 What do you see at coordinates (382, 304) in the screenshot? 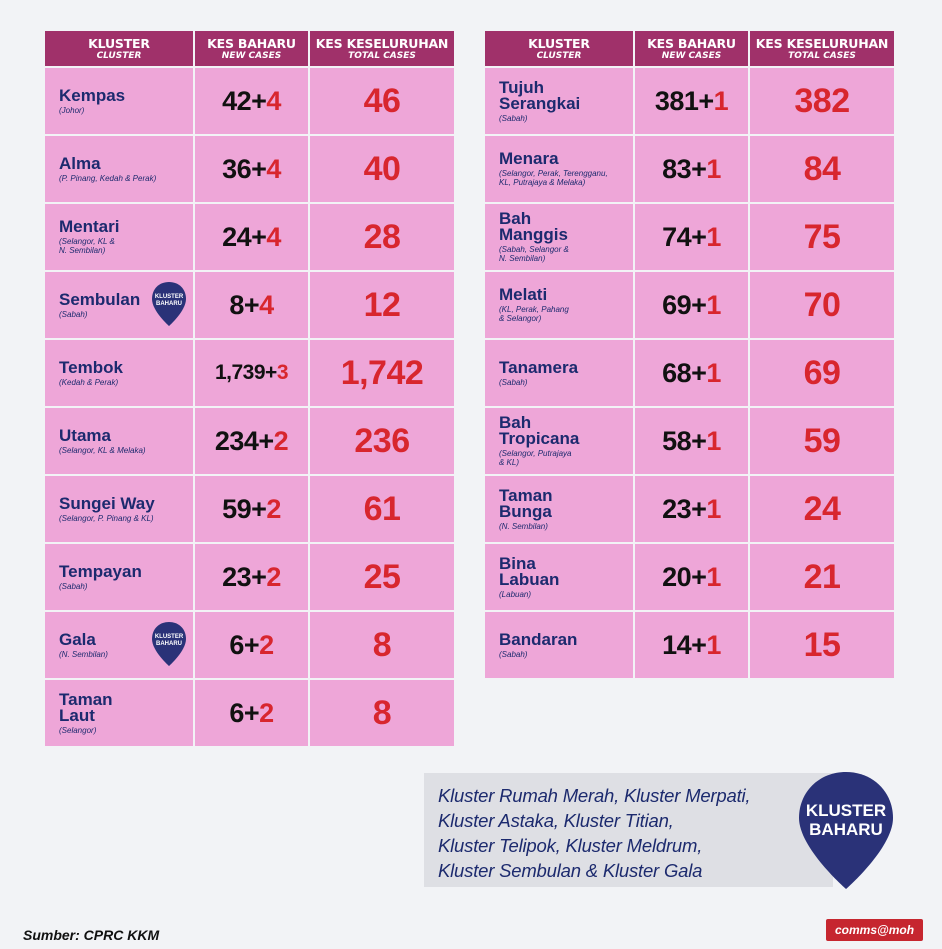
I see `total-cases-value: 12` at bounding box center [382, 304].